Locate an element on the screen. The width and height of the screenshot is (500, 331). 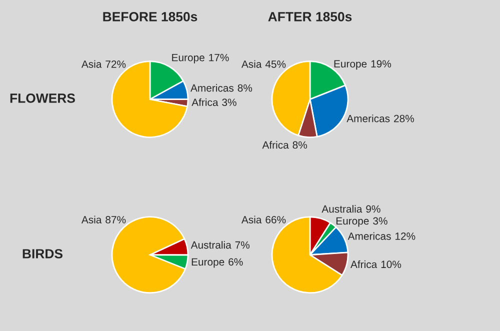
data-label: 12% is located at coordinates (406, 236).